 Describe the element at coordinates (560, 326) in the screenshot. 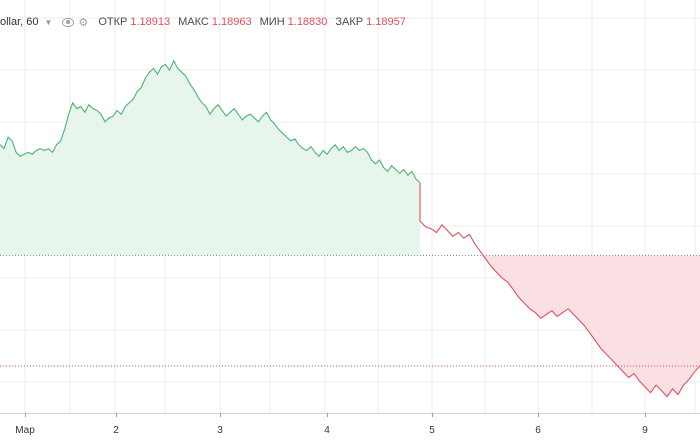

I see `area-fill-down` at that location.